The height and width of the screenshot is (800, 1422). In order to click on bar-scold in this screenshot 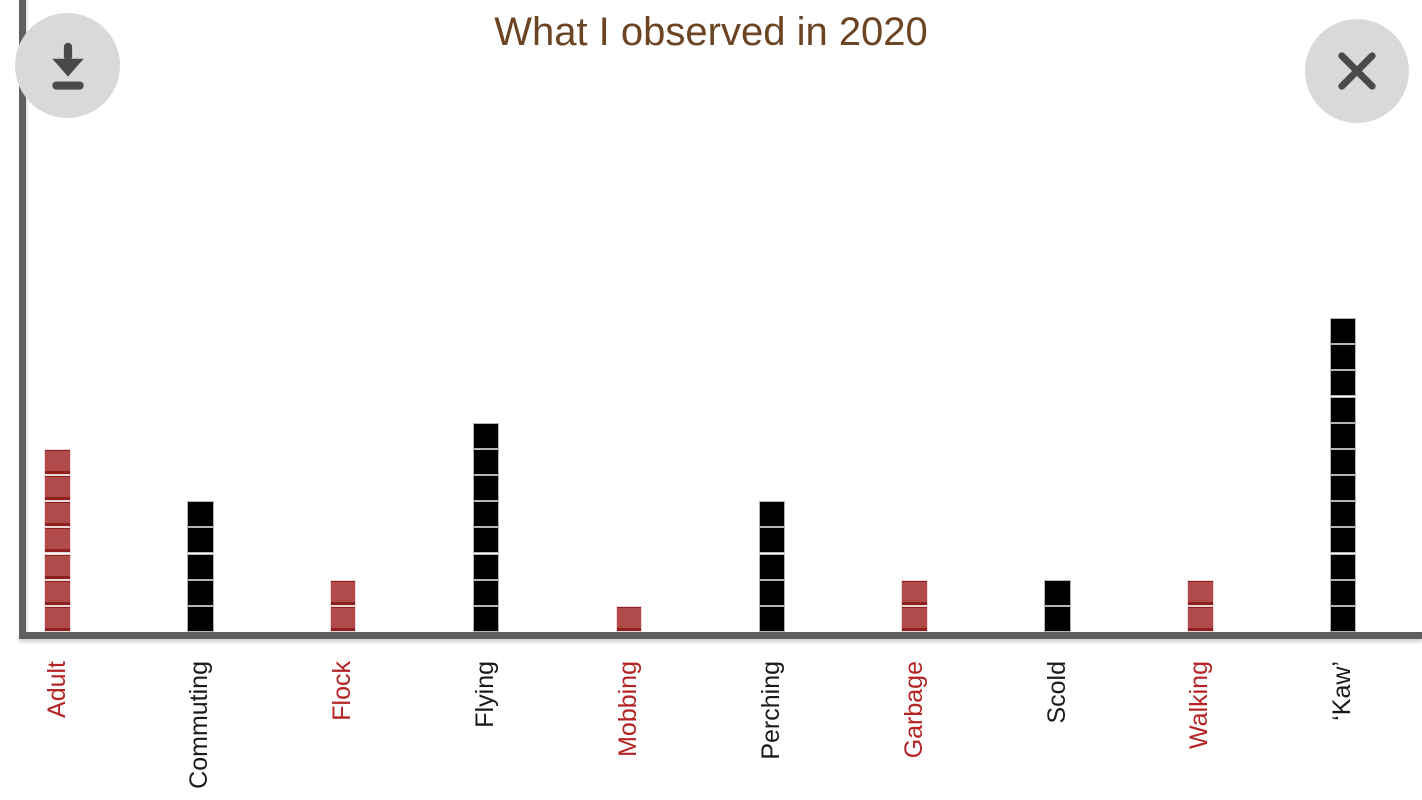, I will do `click(1057, 605)`.